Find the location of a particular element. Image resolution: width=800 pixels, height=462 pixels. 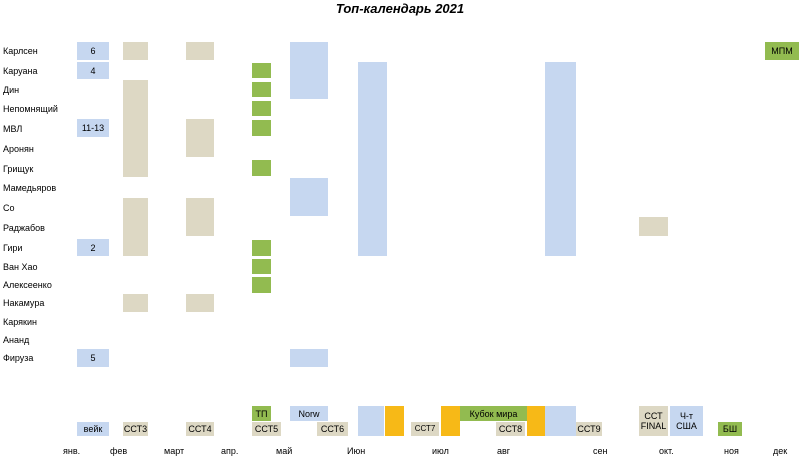

month-label: сен is located at coordinates (600, 451).